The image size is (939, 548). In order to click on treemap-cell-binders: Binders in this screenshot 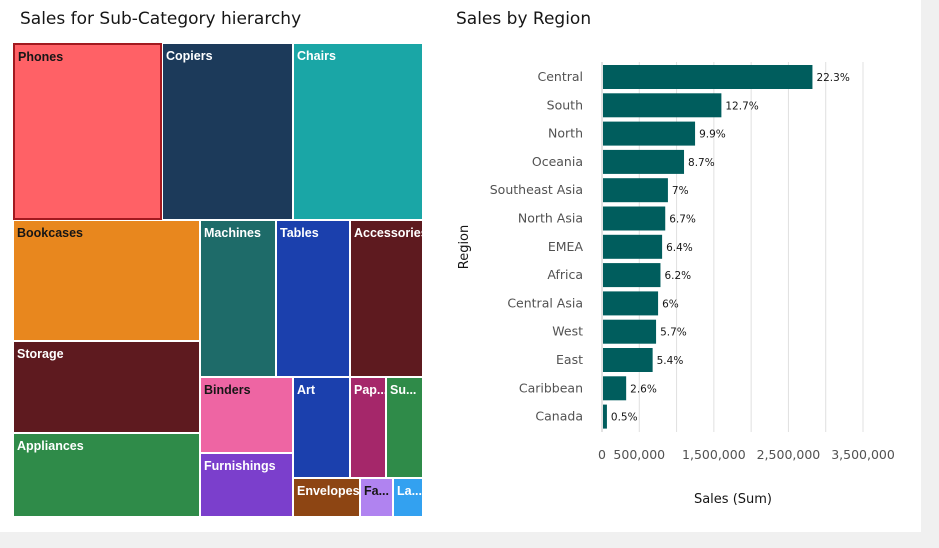, I will do `click(246, 415)`.